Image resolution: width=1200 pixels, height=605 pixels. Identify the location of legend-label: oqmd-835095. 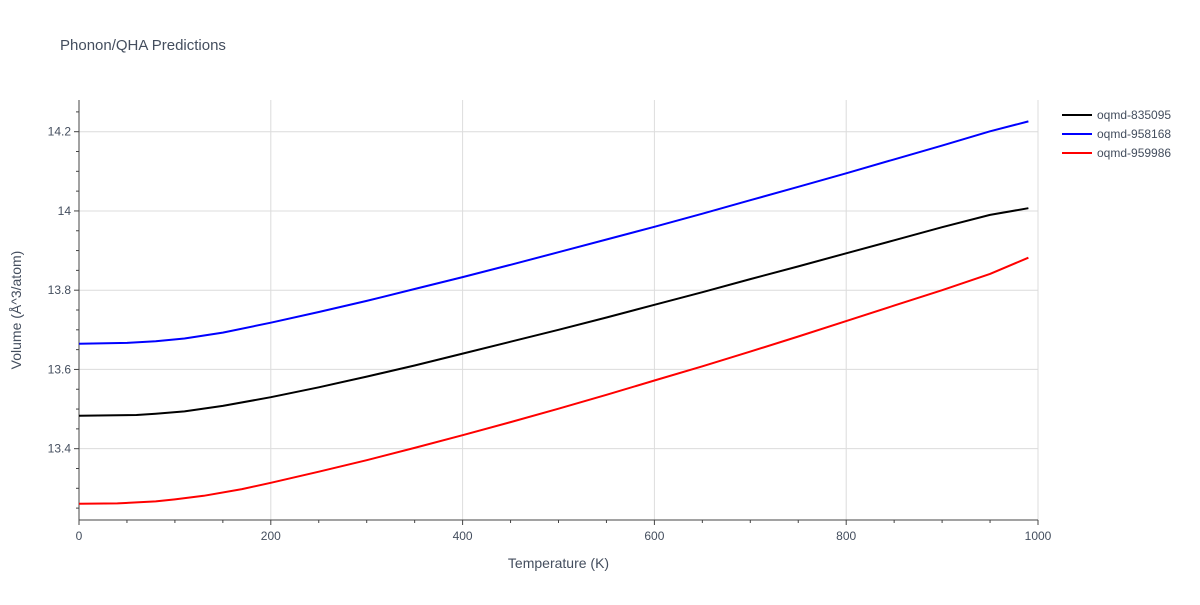
(1134, 115).